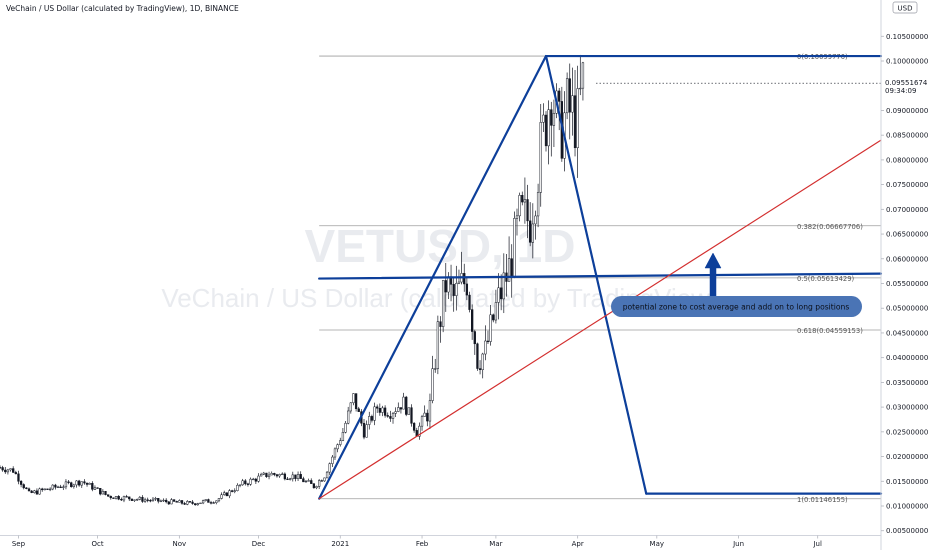  Describe the element at coordinates (905, 7) in the screenshot. I see `currency-badge` at that location.